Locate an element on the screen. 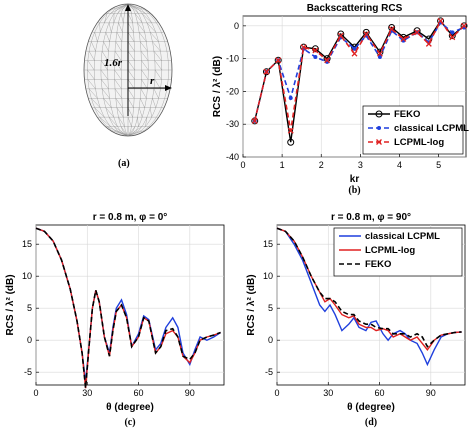 This screenshot has width=471, height=432. x-tick-label: 2 is located at coordinates (321, 165).